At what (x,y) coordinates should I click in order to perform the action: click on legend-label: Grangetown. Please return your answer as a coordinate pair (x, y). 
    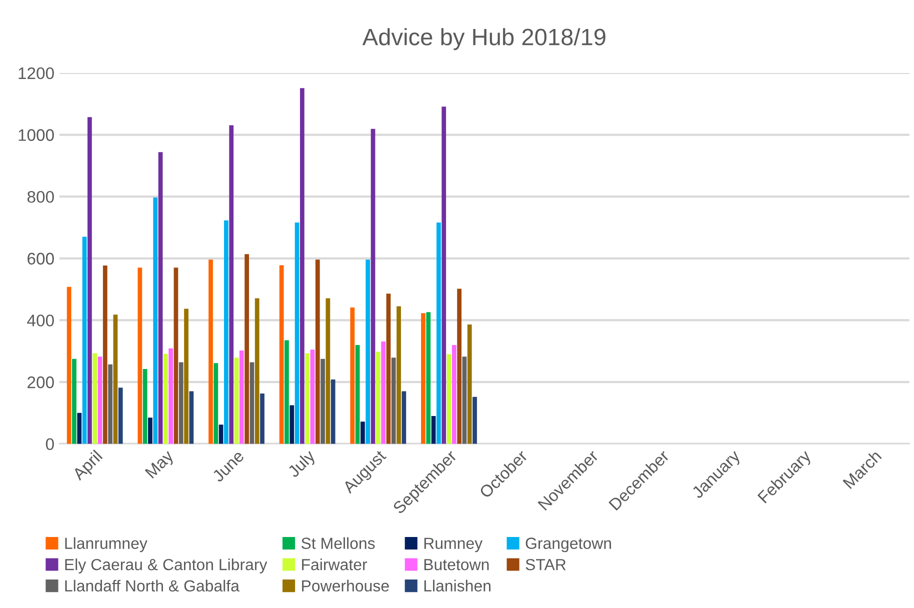
    Looking at the image, I should click on (568, 545).